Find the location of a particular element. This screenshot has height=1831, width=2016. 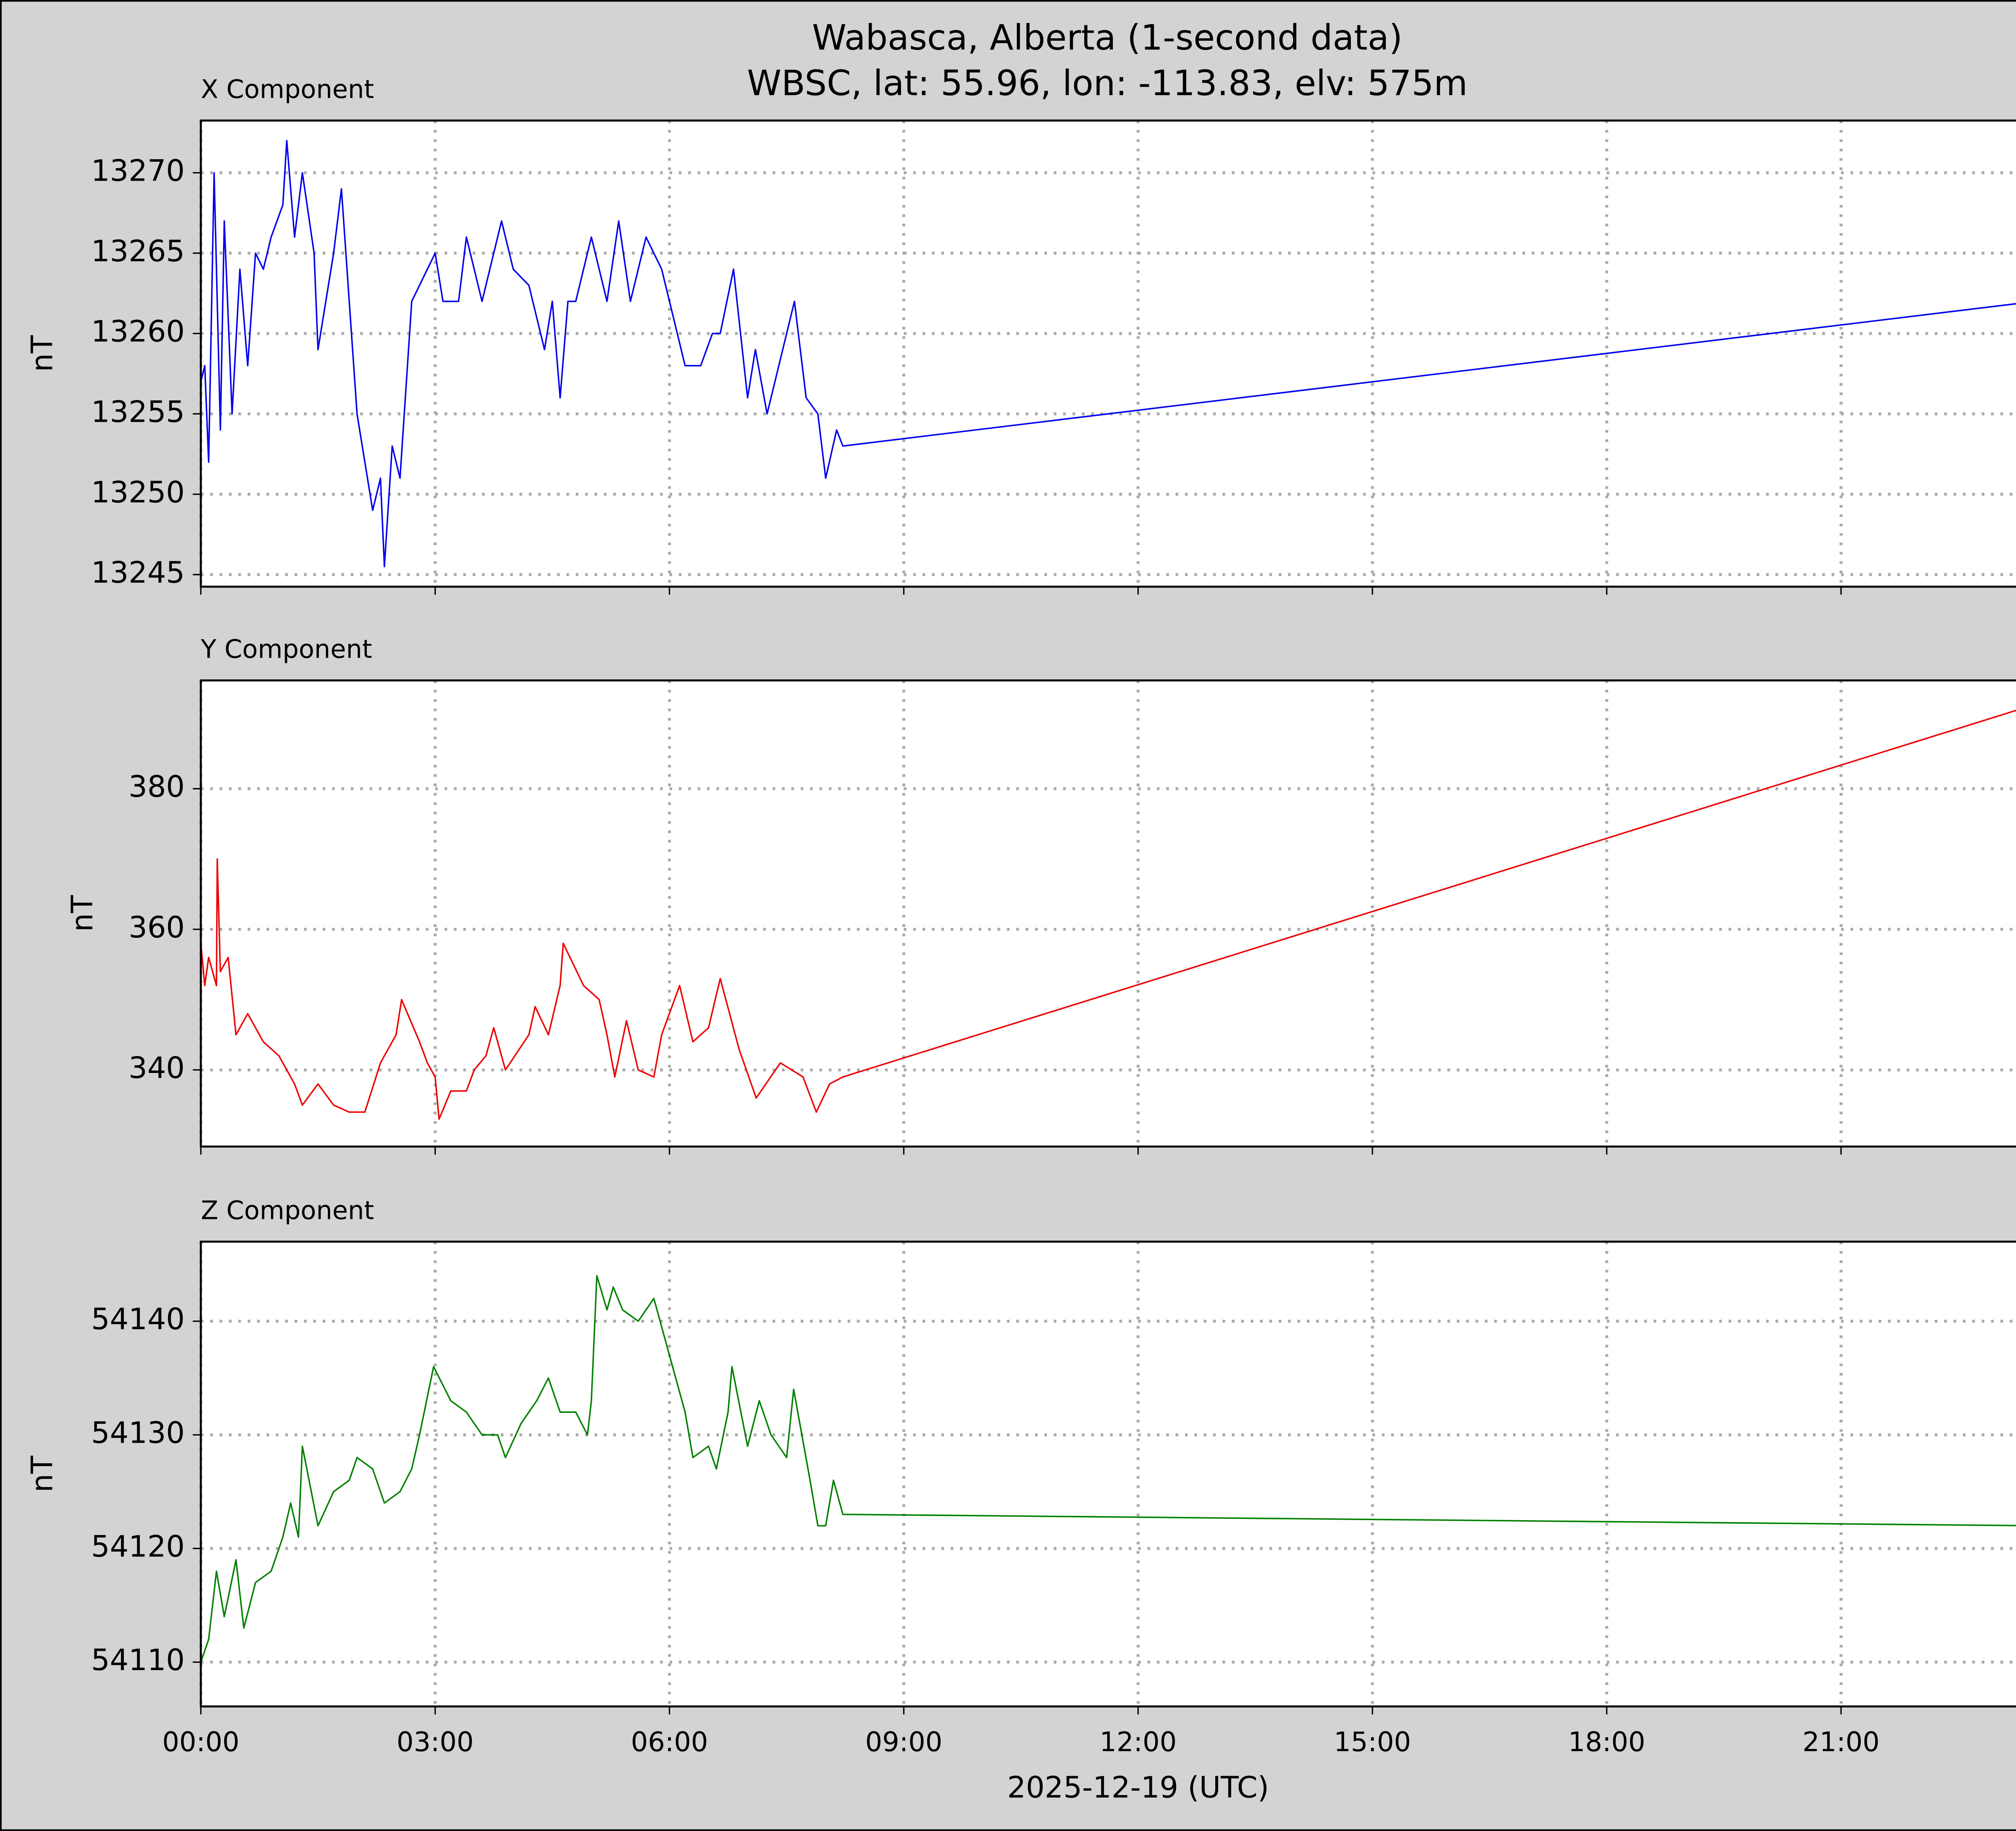

y-tick-label: 13265 is located at coordinates (138, 251).